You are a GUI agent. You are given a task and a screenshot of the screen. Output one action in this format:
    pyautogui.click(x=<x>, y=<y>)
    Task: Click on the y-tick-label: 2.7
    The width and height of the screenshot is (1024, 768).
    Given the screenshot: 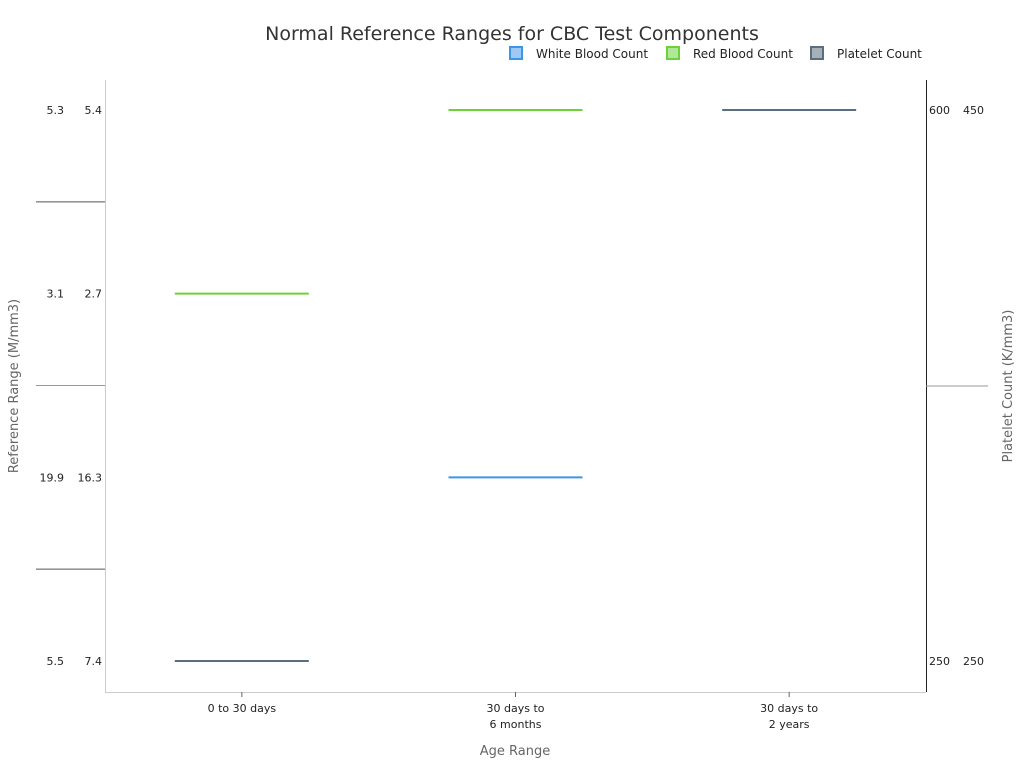 What is the action you would take?
    pyautogui.click(x=94, y=294)
    